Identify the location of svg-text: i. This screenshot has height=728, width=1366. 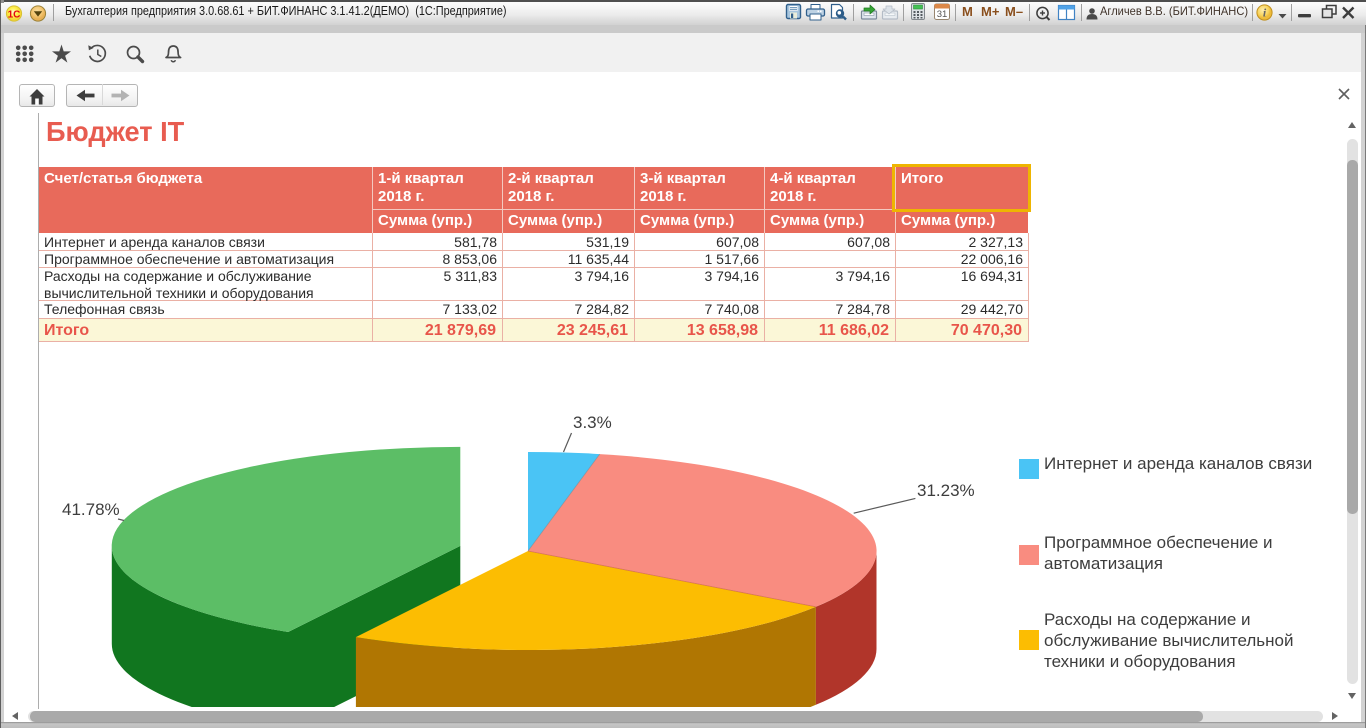
(1265, 13).